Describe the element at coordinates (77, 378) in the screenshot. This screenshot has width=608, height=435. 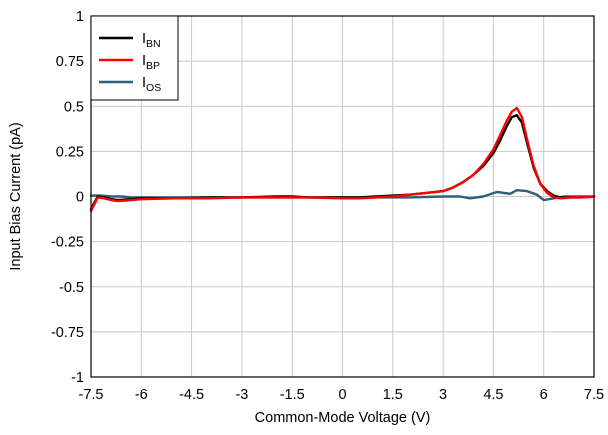
I see `y-tick-label: -1` at that location.